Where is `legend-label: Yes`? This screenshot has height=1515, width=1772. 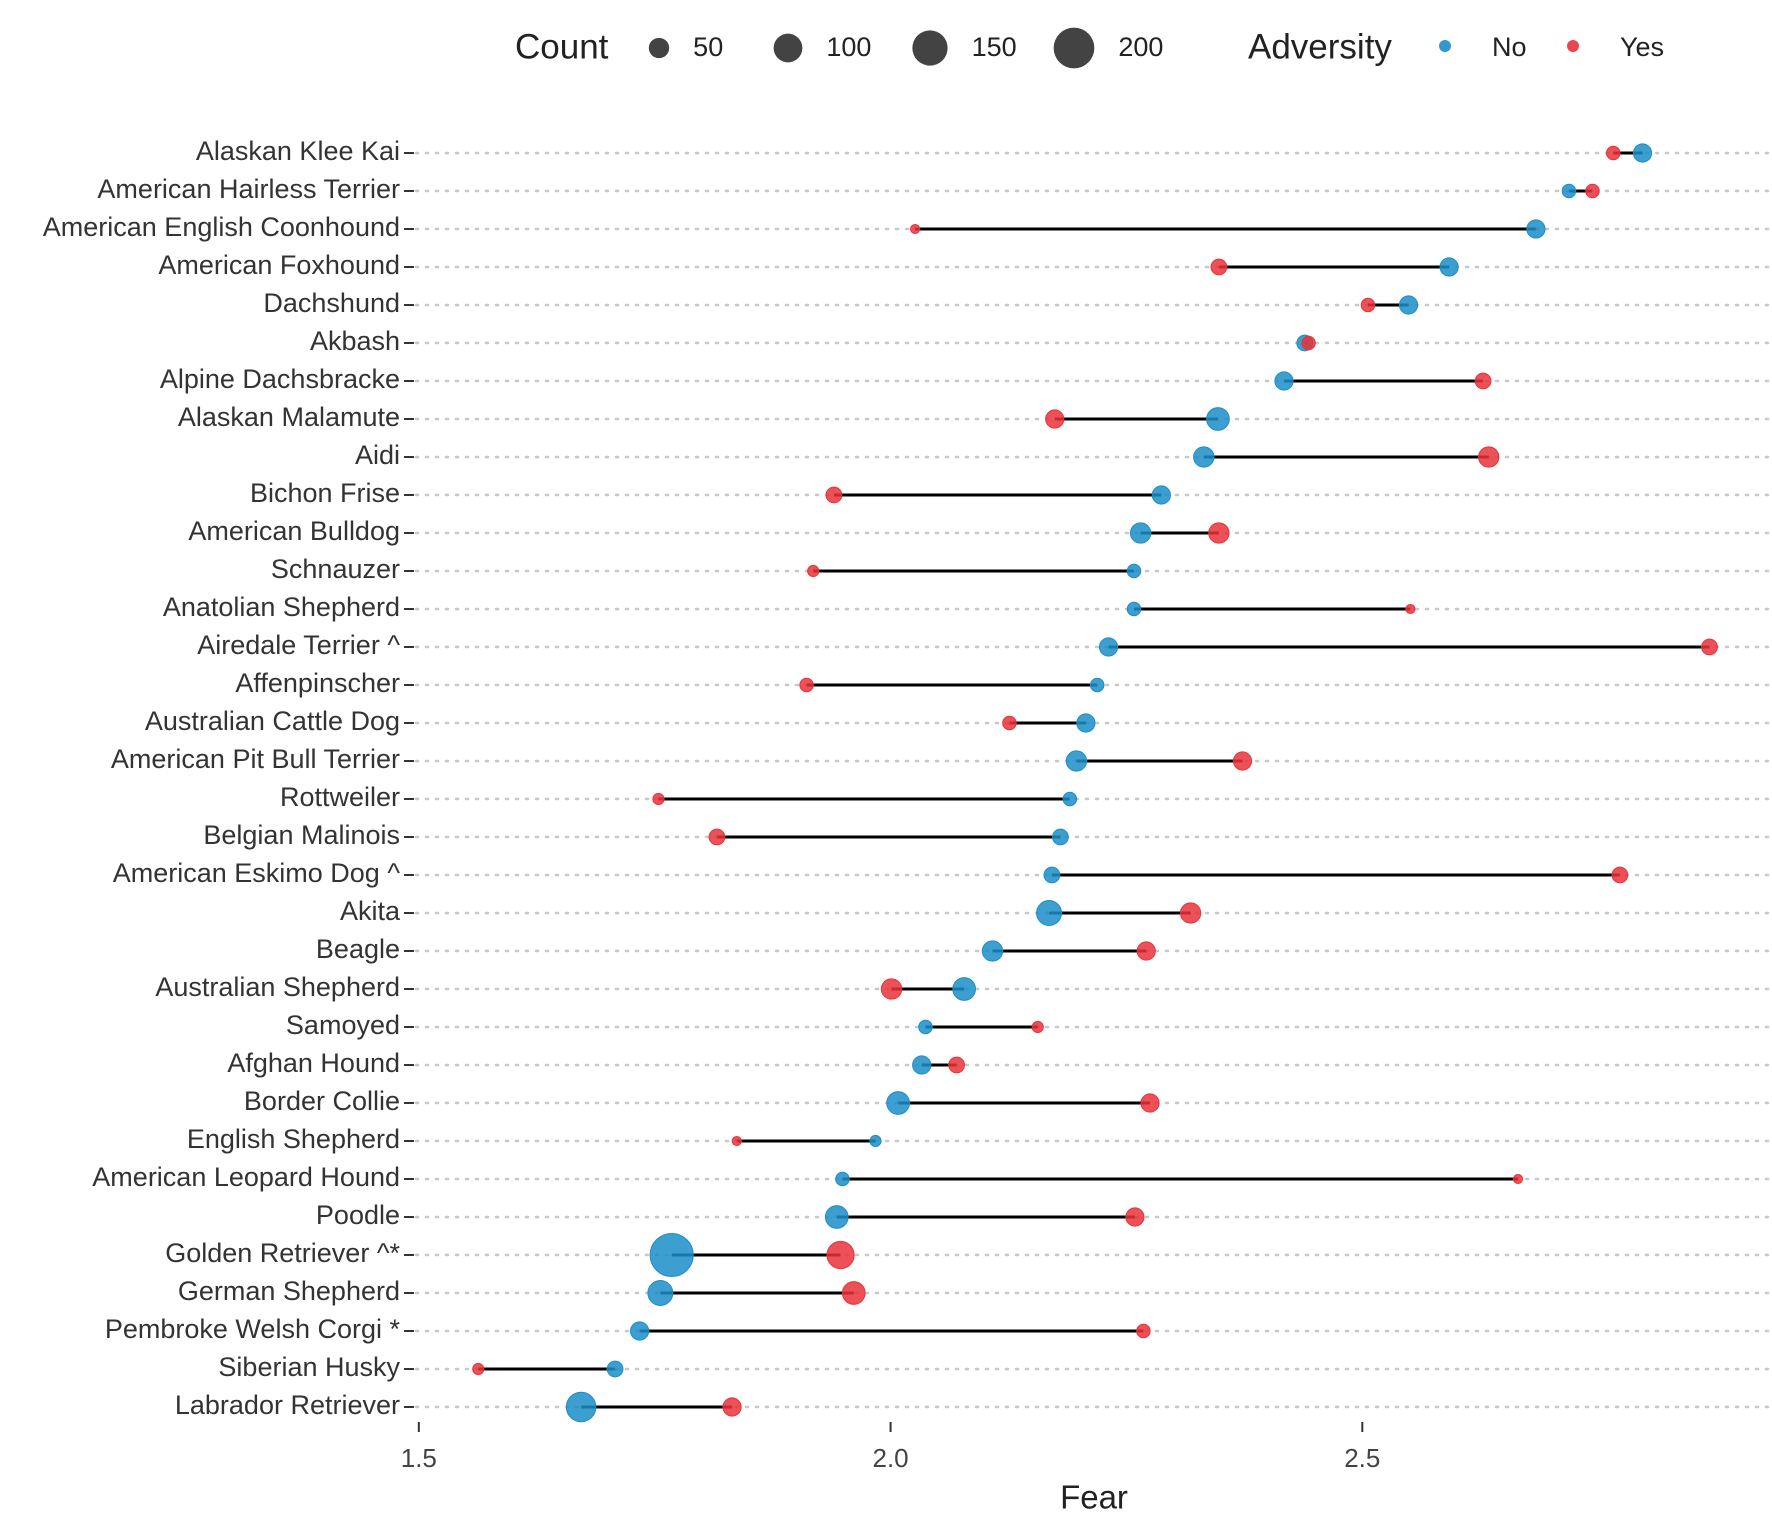
legend-label: Yes is located at coordinates (1642, 47).